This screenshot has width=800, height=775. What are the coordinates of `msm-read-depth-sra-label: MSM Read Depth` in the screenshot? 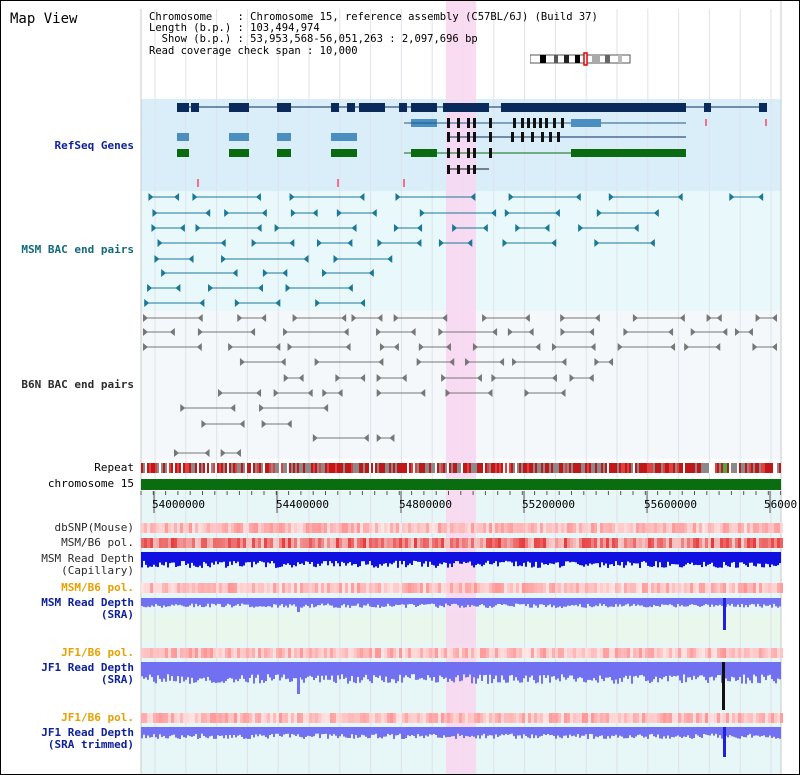 It's located at (87, 602).